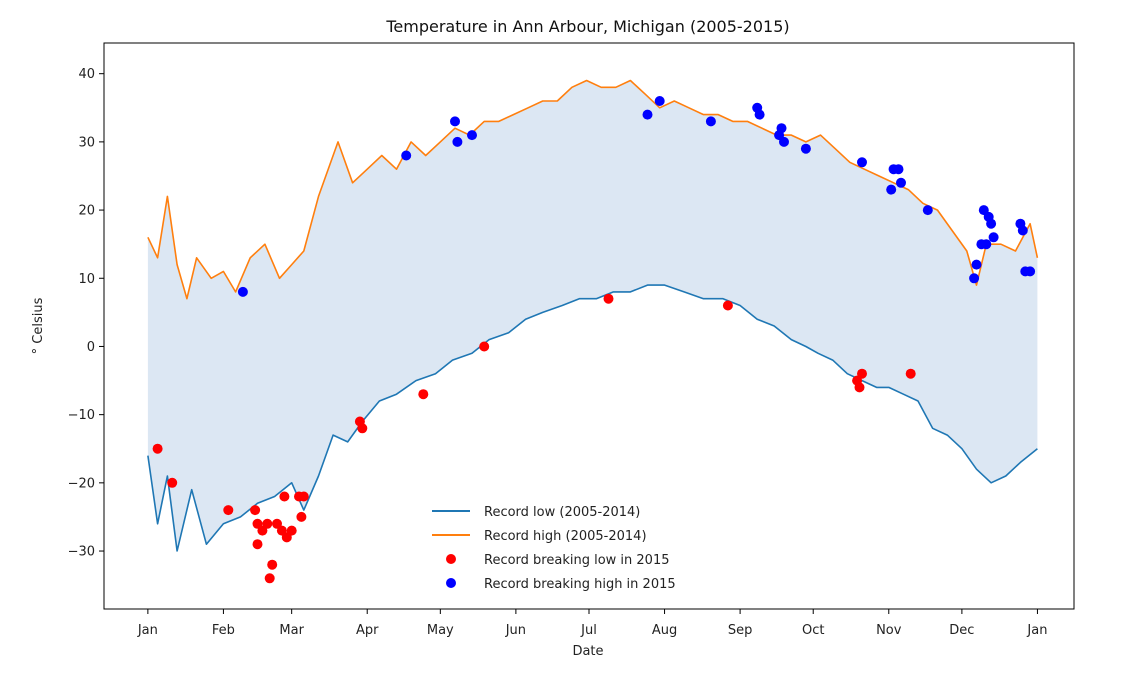 The height and width of the screenshot is (677, 1136). What do you see at coordinates (740, 630) in the screenshot?
I see `x-tick-label: Sep` at bounding box center [740, 630].